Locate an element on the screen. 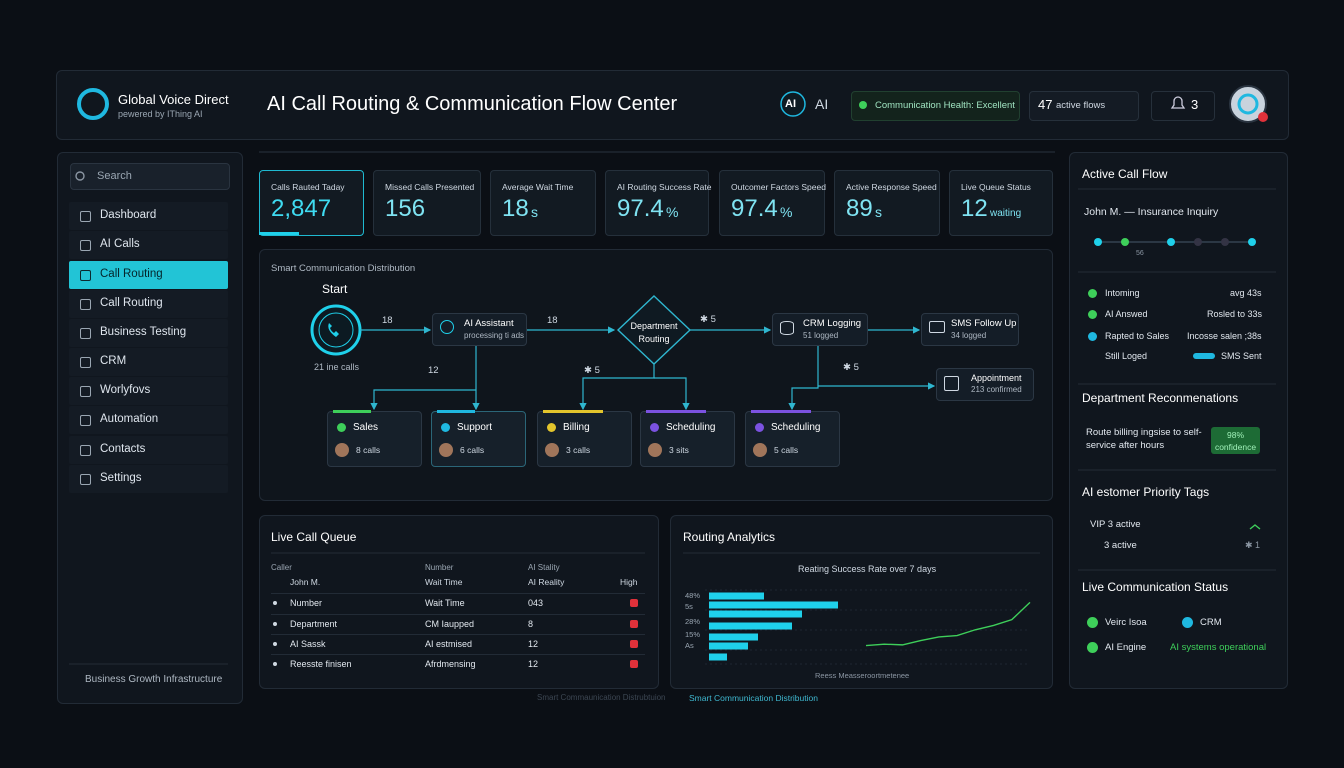 The width and height of the screenshot is (1344, 768). avatar-logo is located at coordinates (1248, 104).